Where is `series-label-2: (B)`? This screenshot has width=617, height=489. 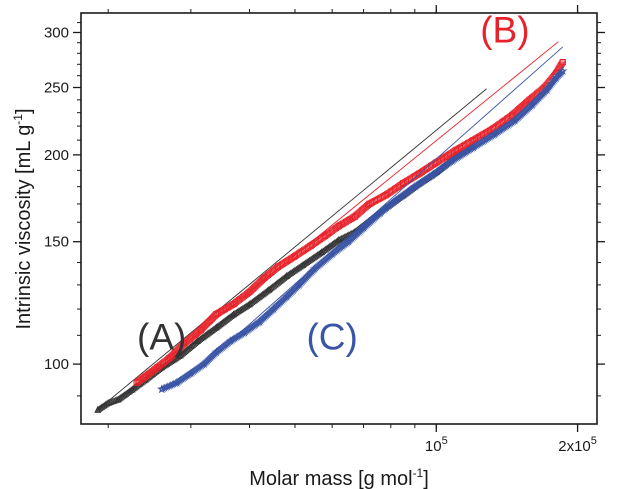
series-label-2: (B) is located at coordinates (504, 30).